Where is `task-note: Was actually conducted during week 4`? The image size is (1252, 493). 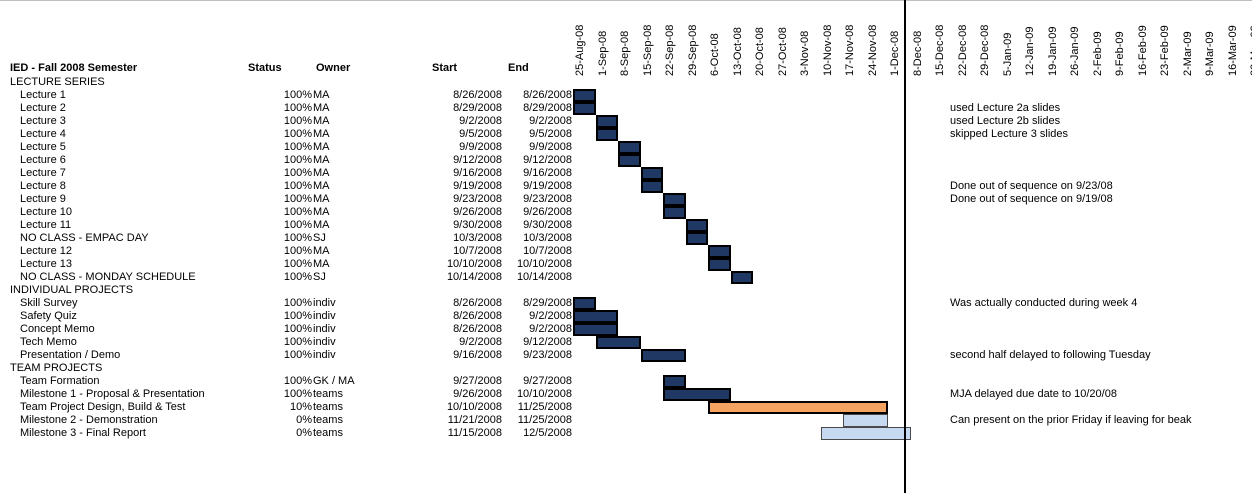
task-note: Was actually conducted during week 4 is located at coordinates (1044, 303).